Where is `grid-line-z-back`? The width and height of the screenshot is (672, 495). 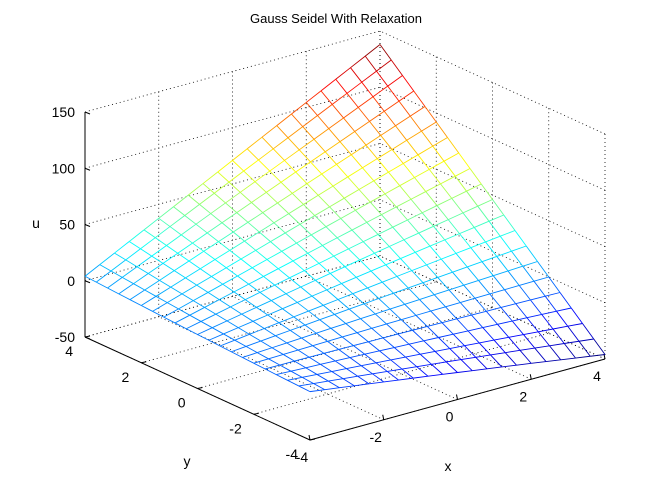 grid-line-z-back is located at coordinates (232, 240).